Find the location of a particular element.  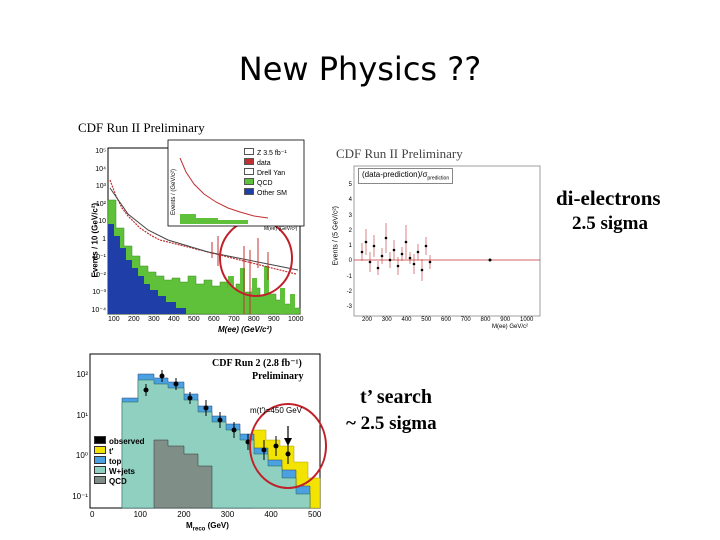

tprime-header-line1: CDF Run 2 (2.8 fb⁻¹) is located at coordinates (257, 363).